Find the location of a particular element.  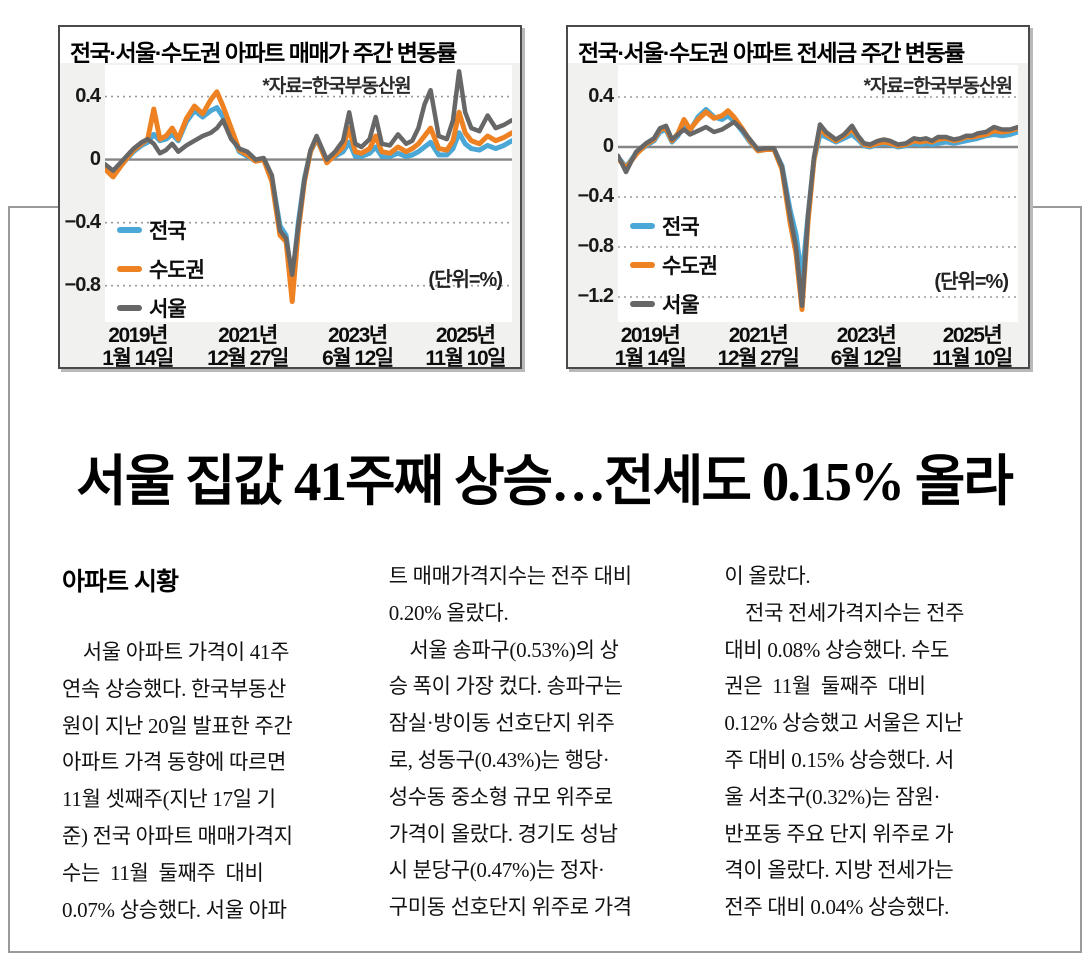

chart-title-jeonse-price: 전국·서울·수도권 아파트 전세금 주간 변동률 is located at coordinates (771, 53).